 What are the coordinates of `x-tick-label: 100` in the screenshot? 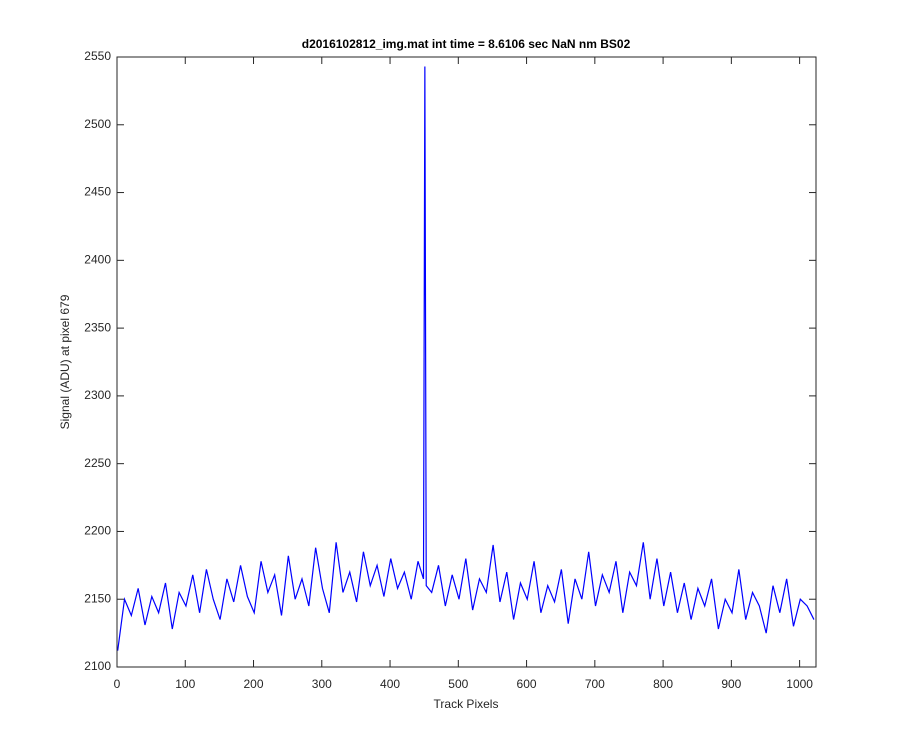 It's located at (185, 684).